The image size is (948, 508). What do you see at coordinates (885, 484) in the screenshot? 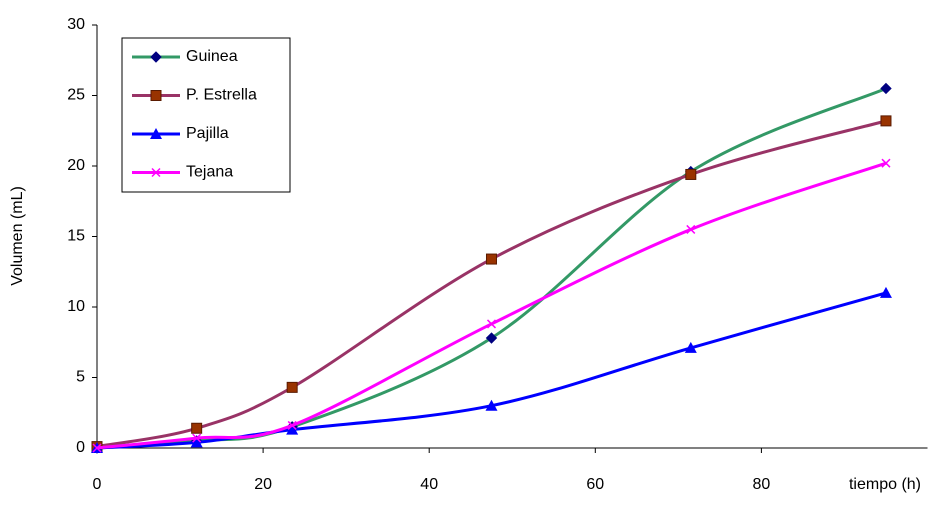
I see `x-axis-label: tiempo (h)` at bounding box center [885, 484].